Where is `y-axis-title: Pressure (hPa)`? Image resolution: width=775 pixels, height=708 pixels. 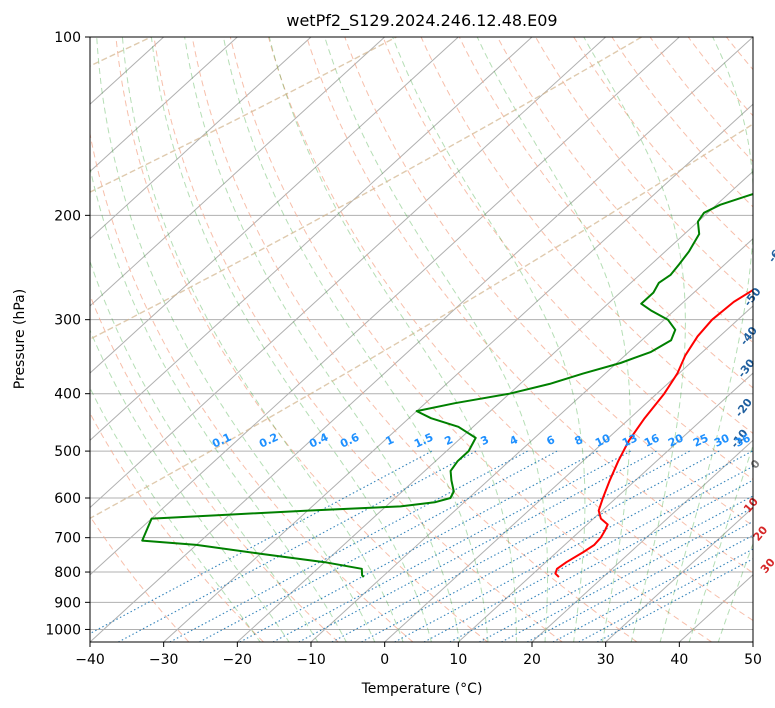 y-axis-title: Pressure (hPa) is located at coordinates (20, 339).